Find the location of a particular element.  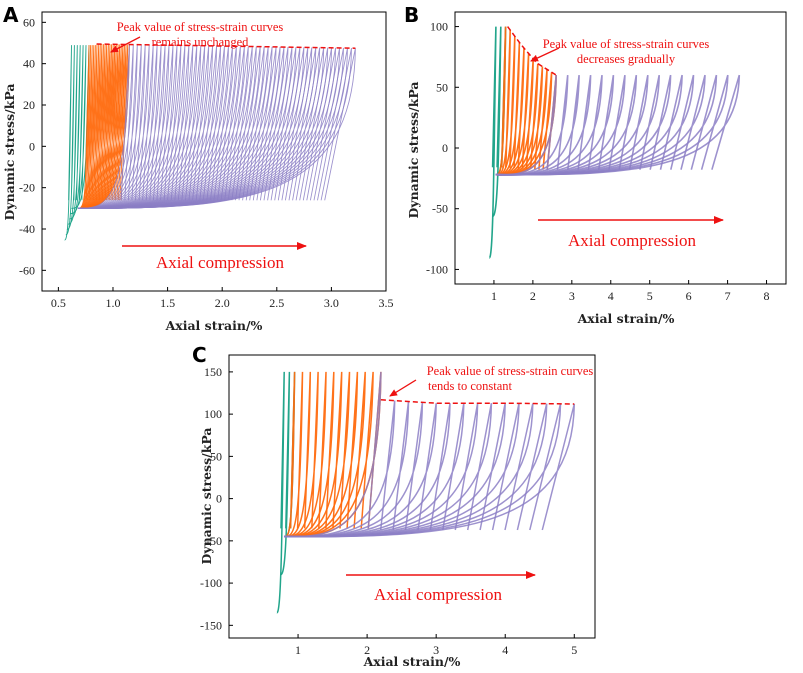

y-tick-label: -60 is located at coordinates (27, 270).